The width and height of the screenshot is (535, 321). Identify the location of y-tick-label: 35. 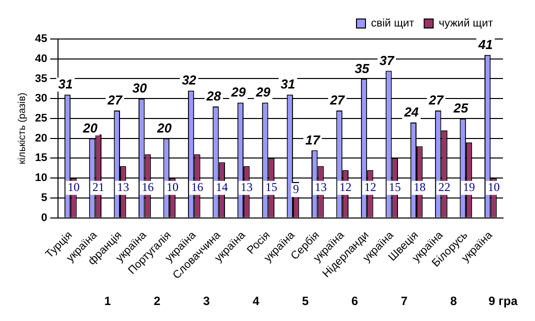
(41, 78).